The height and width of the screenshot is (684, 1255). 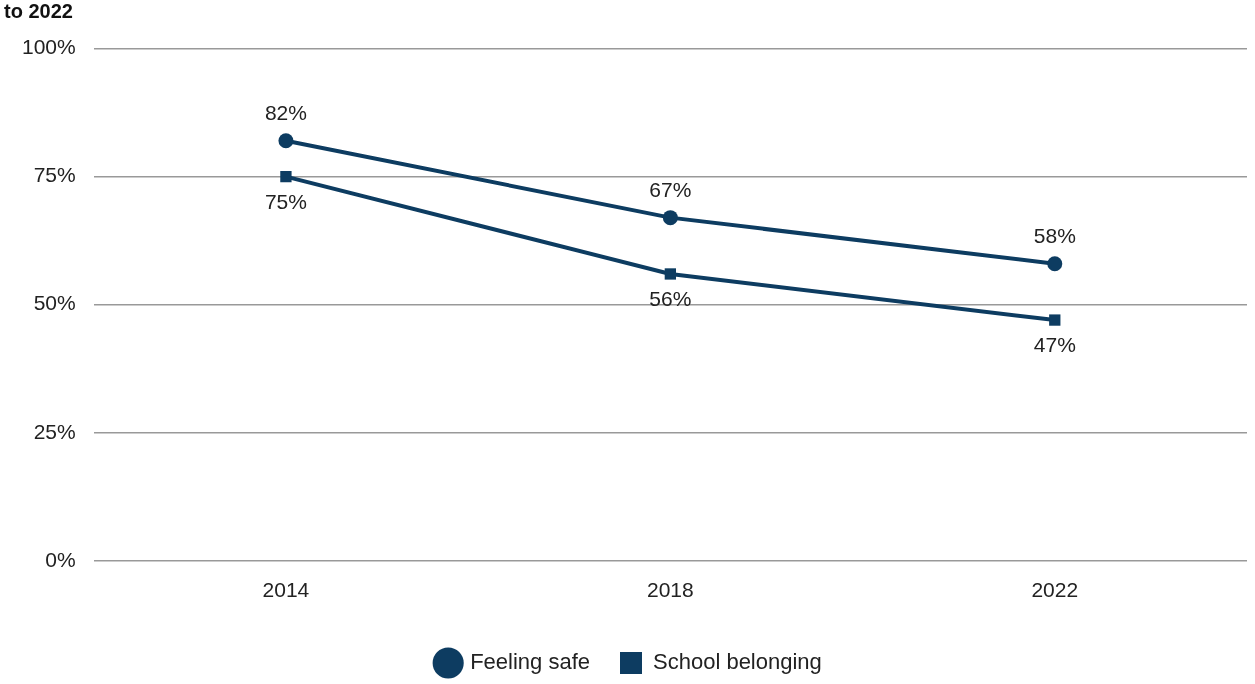 I want to click on data-label: 56%, so click(x=670, y=299).